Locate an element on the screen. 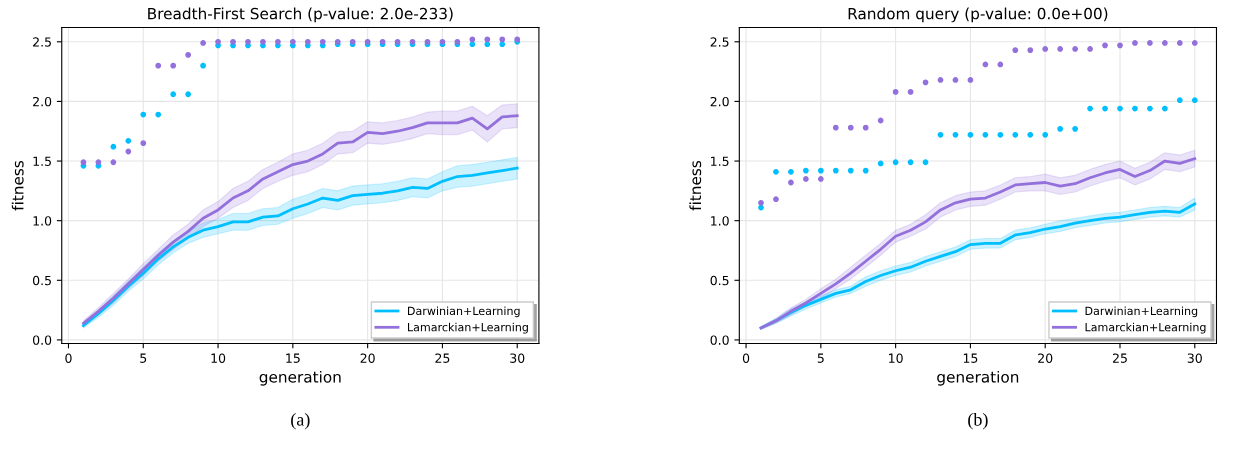 The width and height of the screenshot is (1235, 458). chart-title: Breadth-First Search (p-value: 2.0e-233) is located at coordinates (300, 15).